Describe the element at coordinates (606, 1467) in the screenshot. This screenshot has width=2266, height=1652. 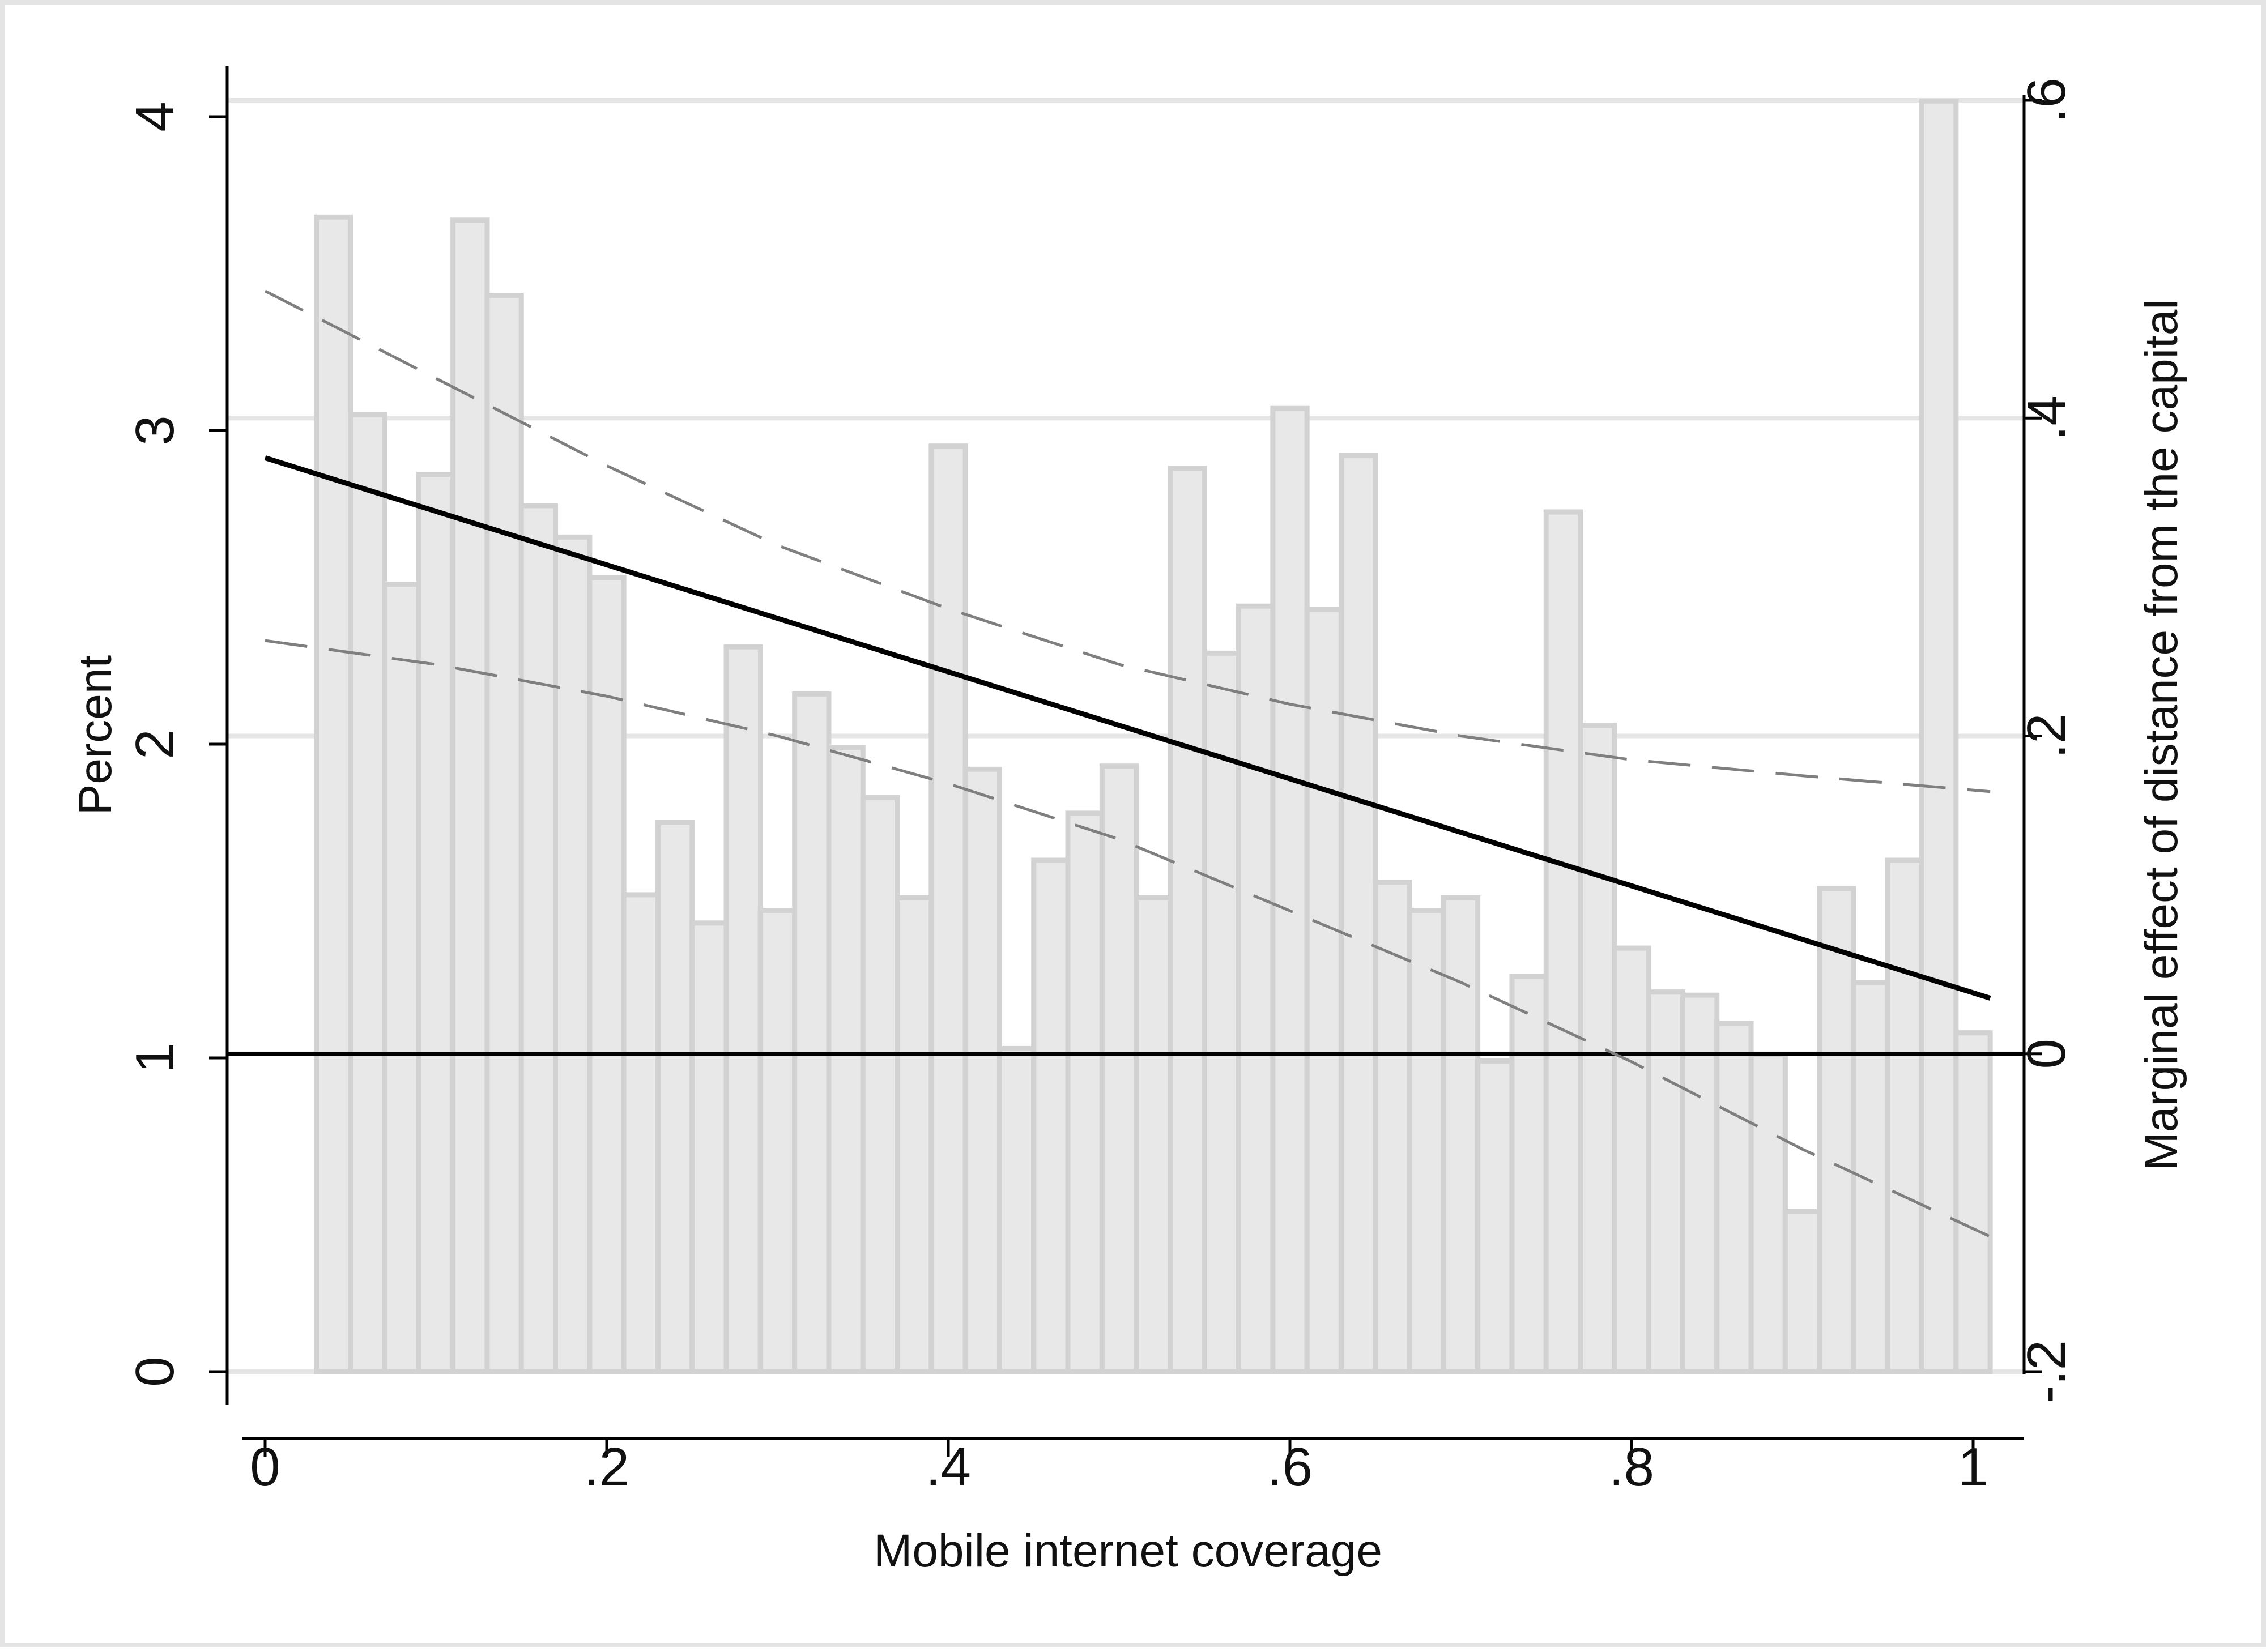
I see `x-tick-label: .2` at that location.